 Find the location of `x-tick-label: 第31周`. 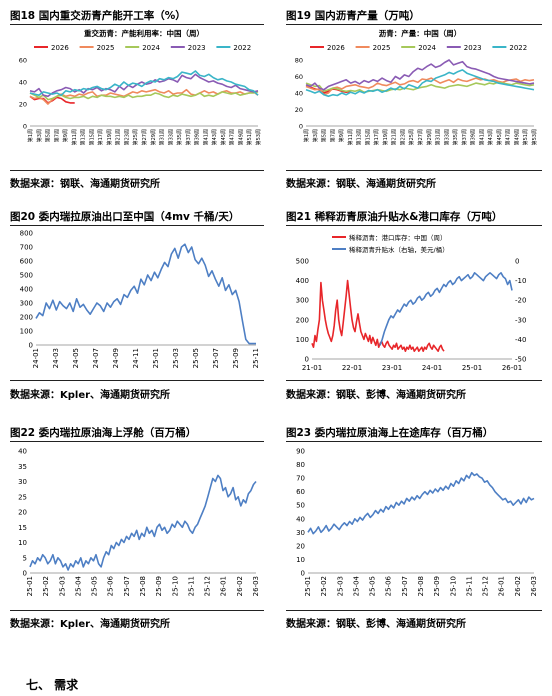

x-tick-label: 第31周 is located at coordinates (162, 137).